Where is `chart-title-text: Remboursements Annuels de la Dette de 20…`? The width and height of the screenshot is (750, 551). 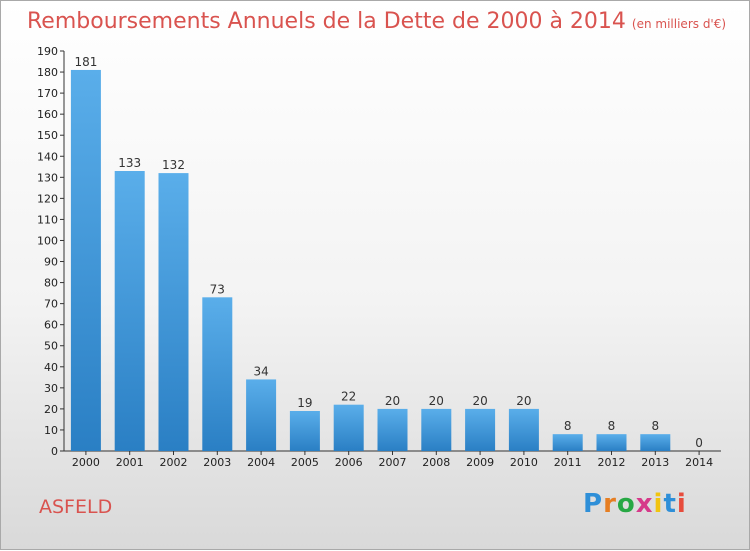
chart-title-text: Remboursements Annuels de la Dette de 20… is located at coordinates (326, 21).